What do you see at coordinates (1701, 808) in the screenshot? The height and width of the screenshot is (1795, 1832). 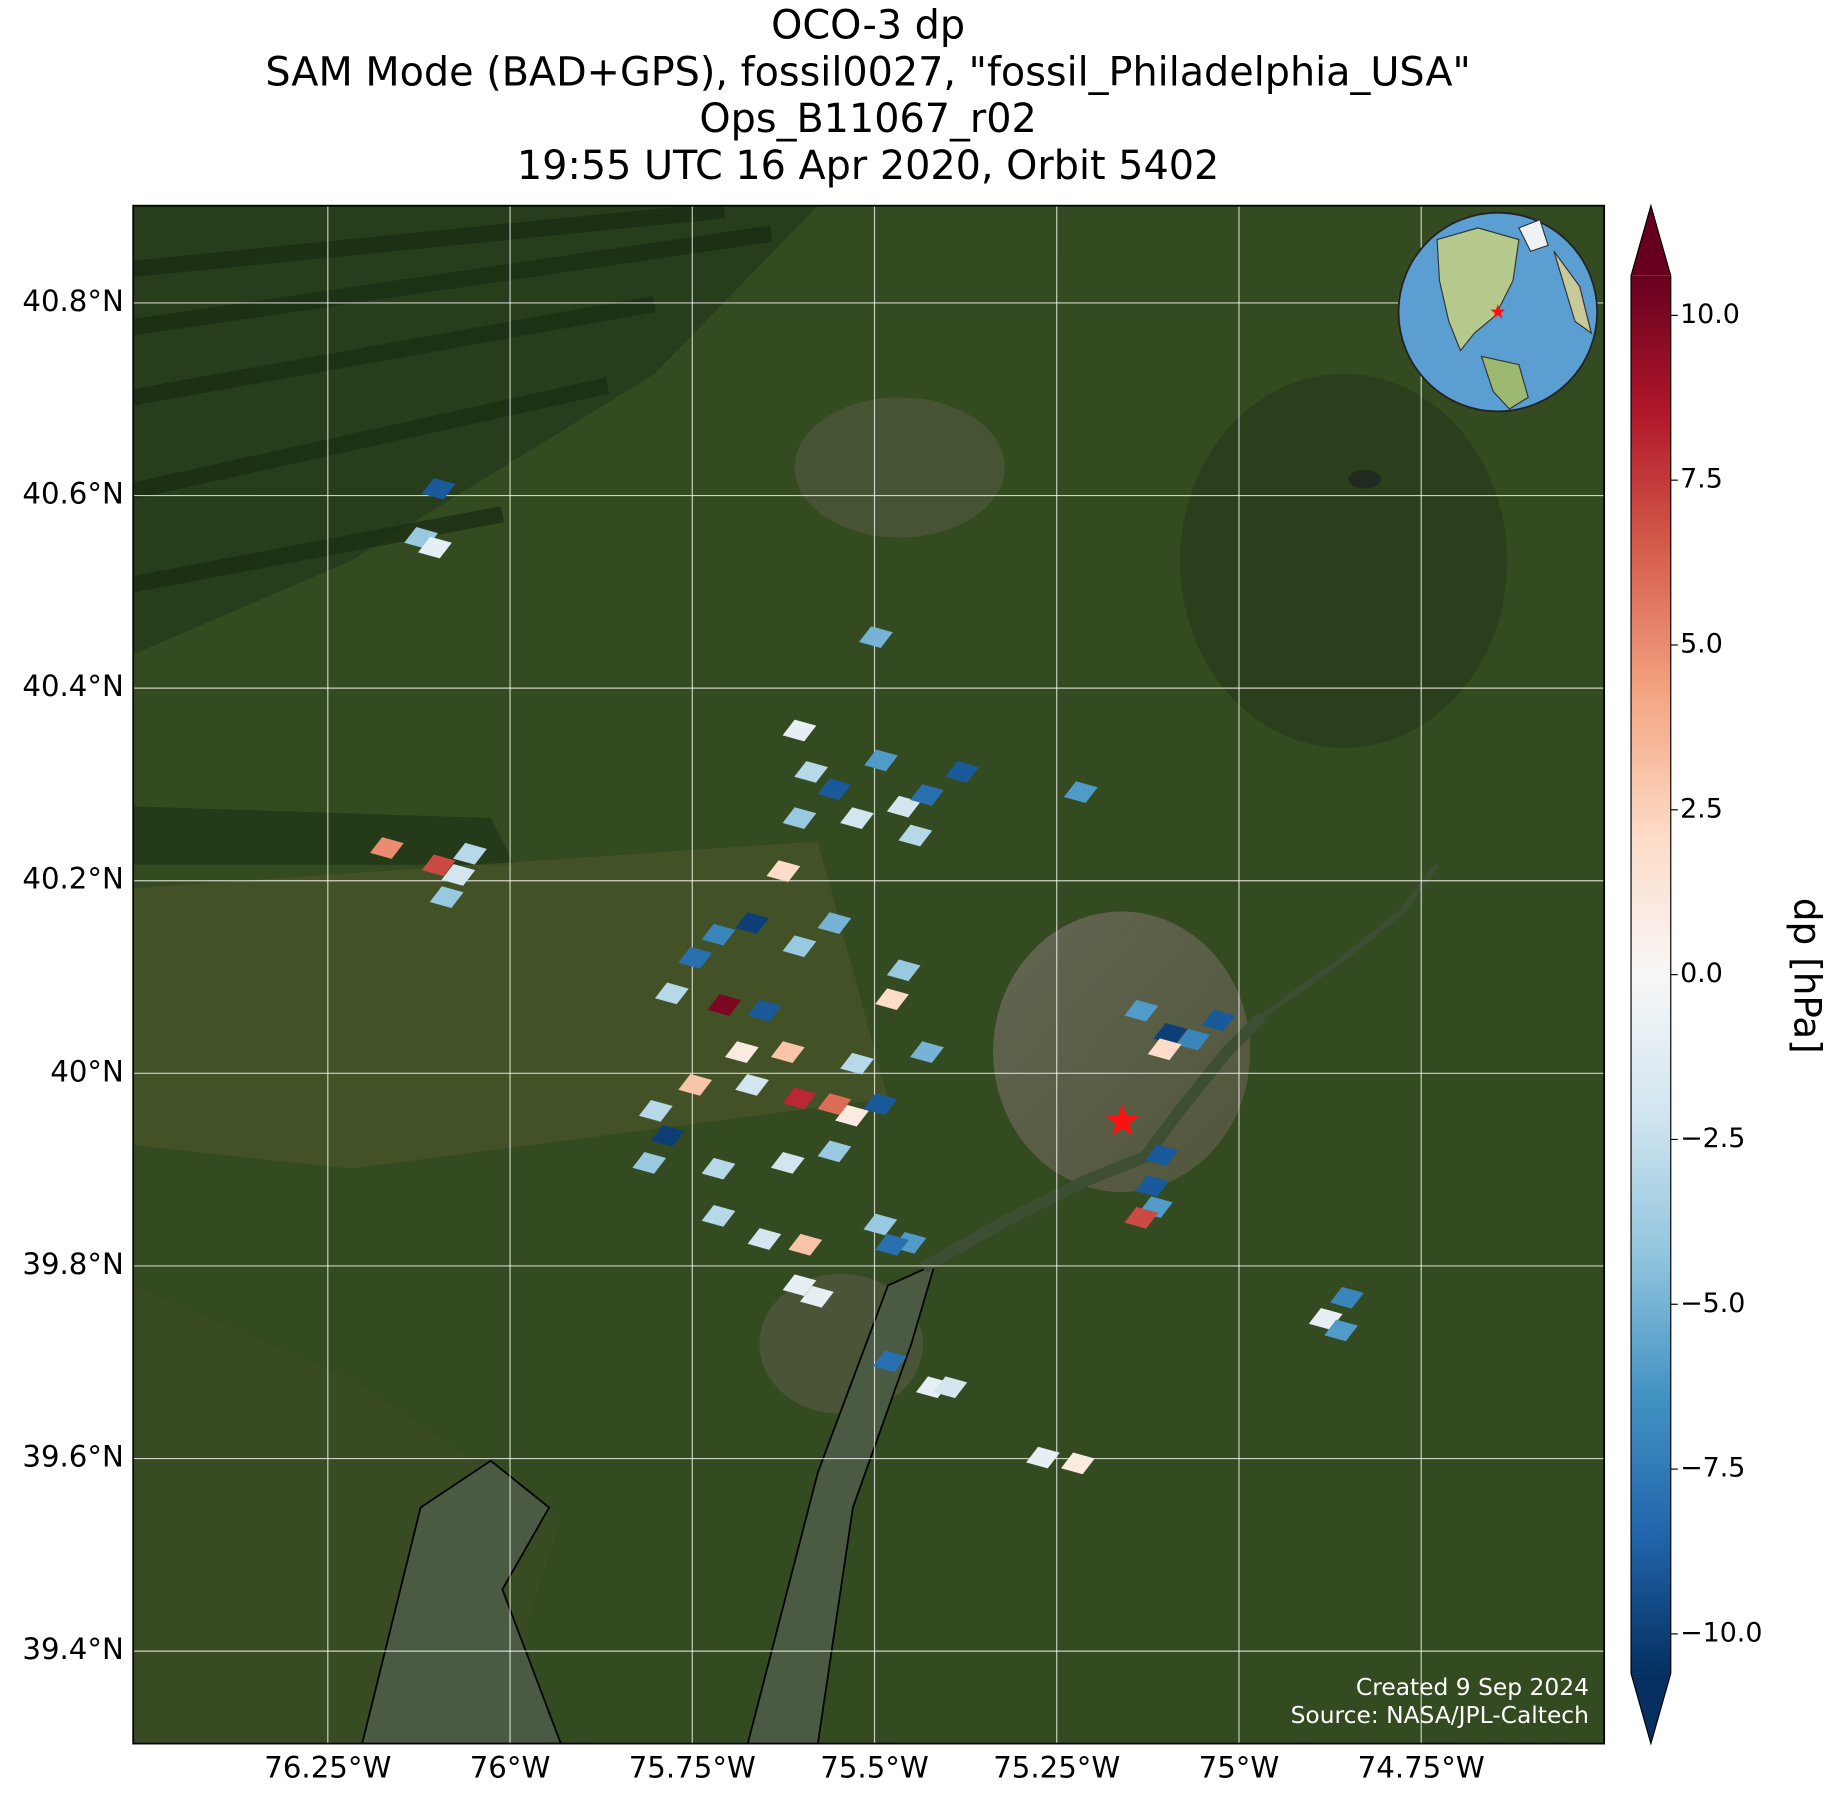 I see `colorbar-tick-label: 2.5` at bounding box center [1701, 808].